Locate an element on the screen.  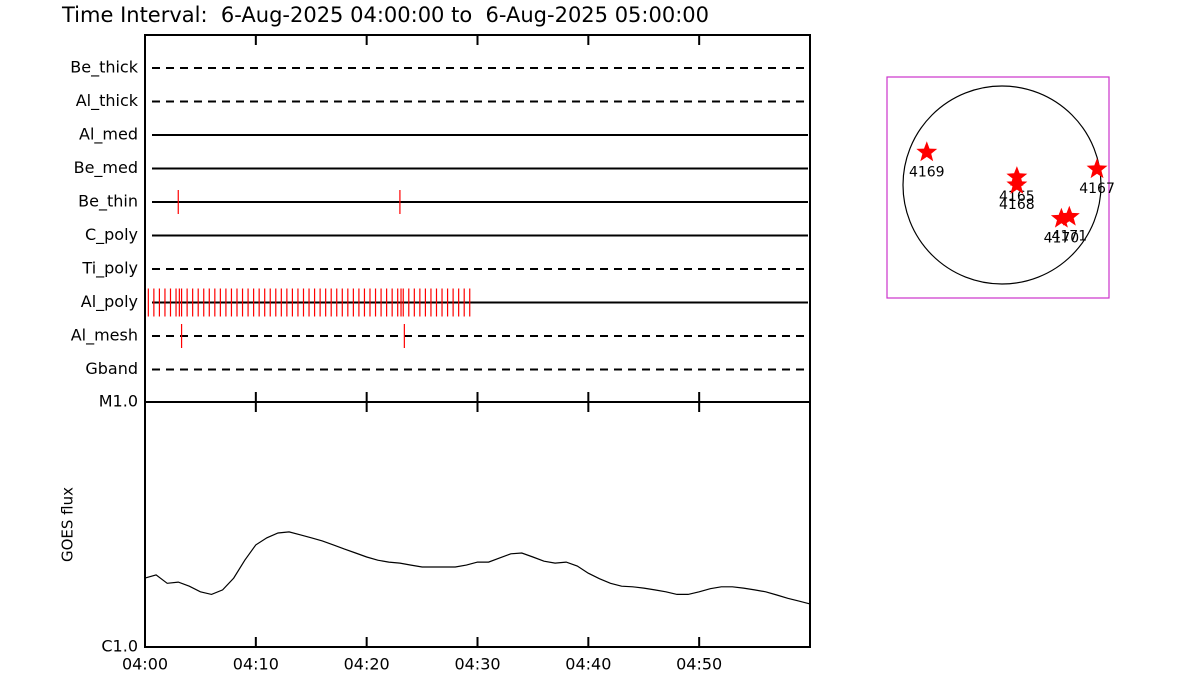
x-tick-label: 04:50 is located at coordinates (699, 664).